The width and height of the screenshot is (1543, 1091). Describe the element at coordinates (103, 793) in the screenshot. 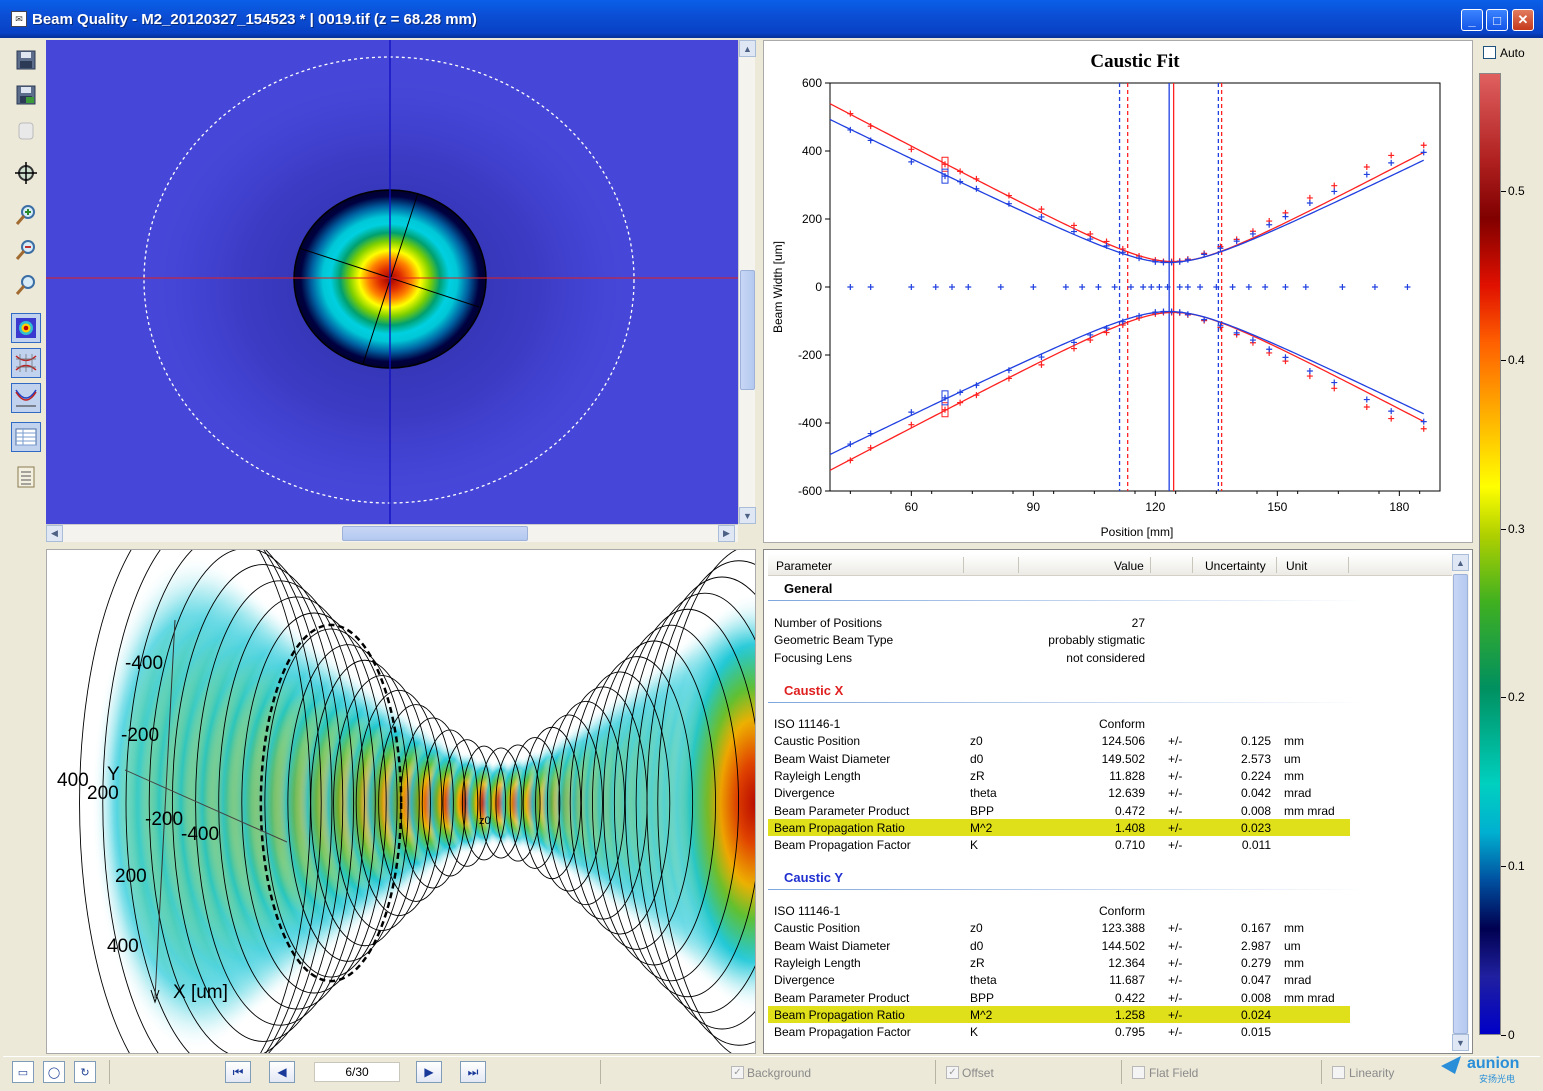

I see `axis-tick-label: 200` at that location.